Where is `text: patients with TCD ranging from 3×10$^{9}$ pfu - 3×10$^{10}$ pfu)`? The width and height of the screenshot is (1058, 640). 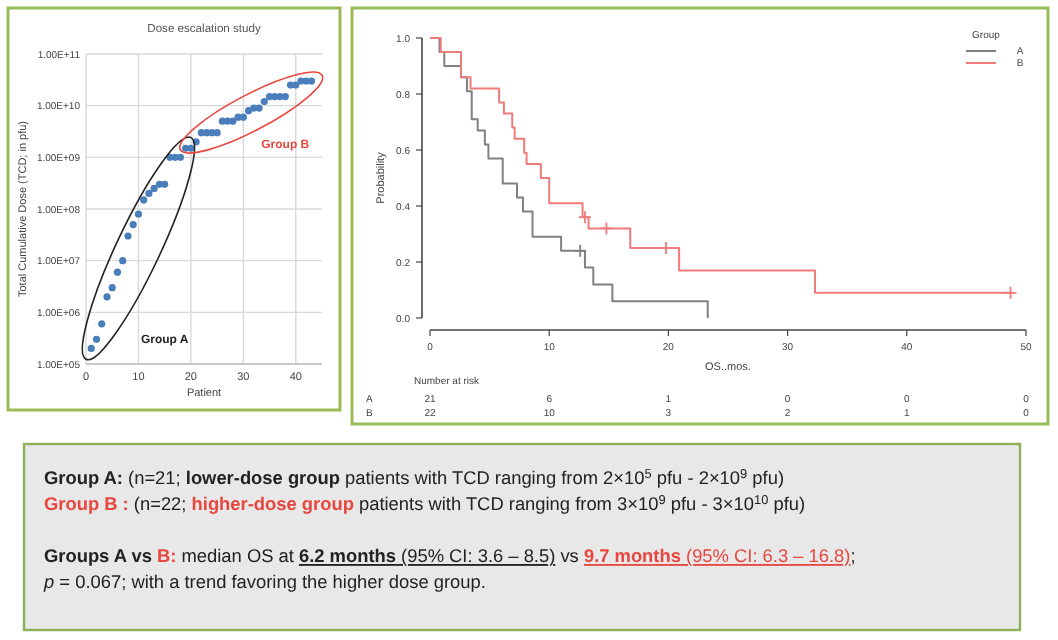
text: patients with TCD ranging from 3×10$^{9}$ pfu - 3×10$^{10}$ pfu) is located at coordinates (579, 503).